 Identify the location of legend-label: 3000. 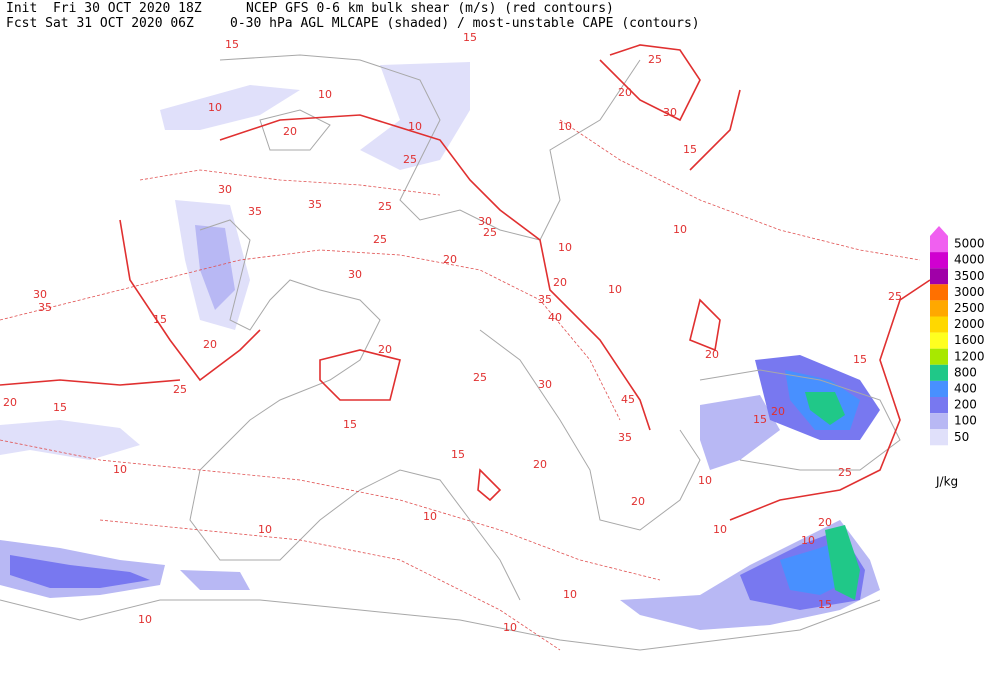
(969, 292).